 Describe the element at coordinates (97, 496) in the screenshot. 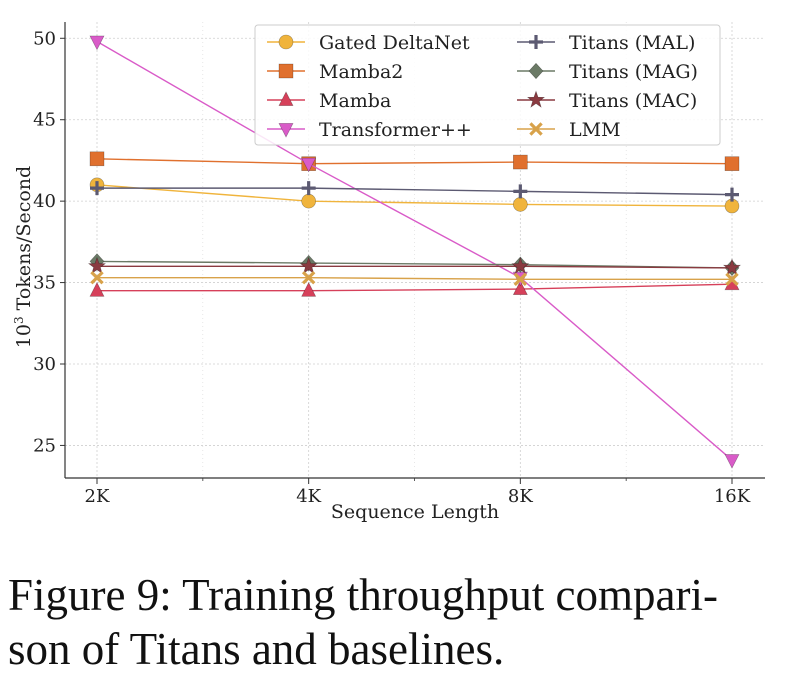

I see `x-tick-label: 2K` at that location.